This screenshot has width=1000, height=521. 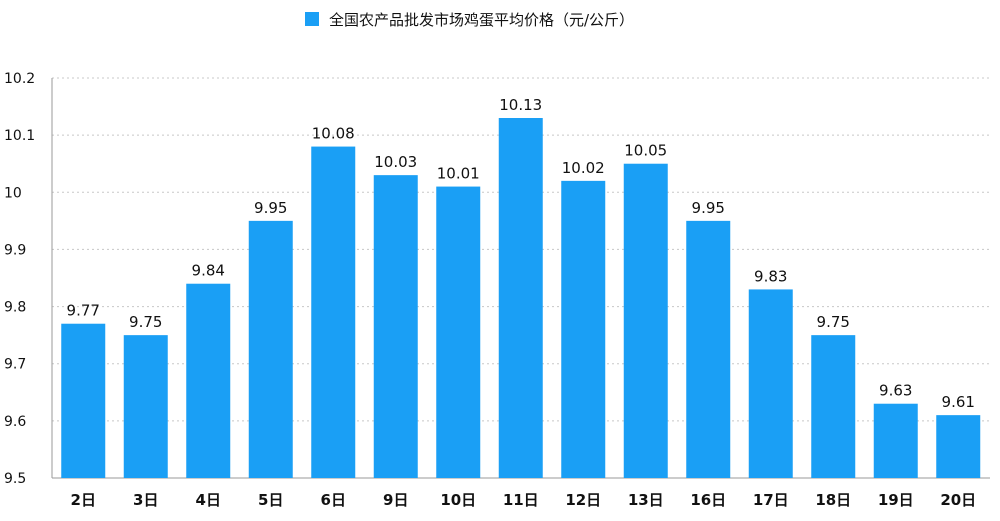 What do you see at coordinates (458, 500) in the screenshot?
I see `x-category-label: 10日` at bounding box center [458, 500].